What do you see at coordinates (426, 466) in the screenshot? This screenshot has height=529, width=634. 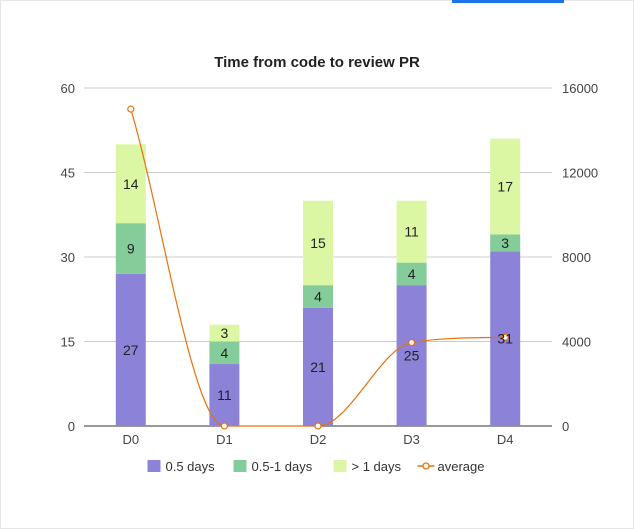 I see `legend-marker` at bounding box center [426, 466].